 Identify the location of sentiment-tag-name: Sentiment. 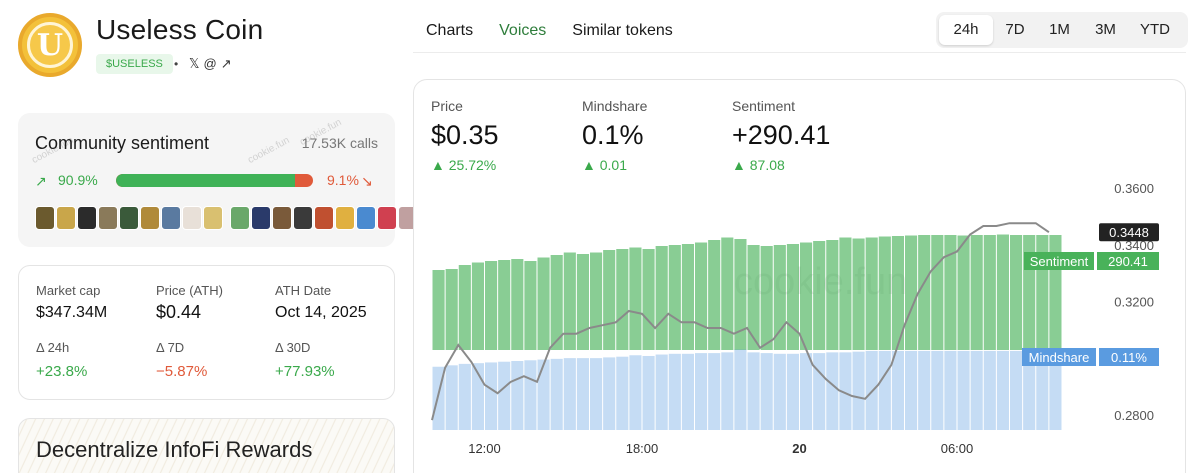
(1059, 261).